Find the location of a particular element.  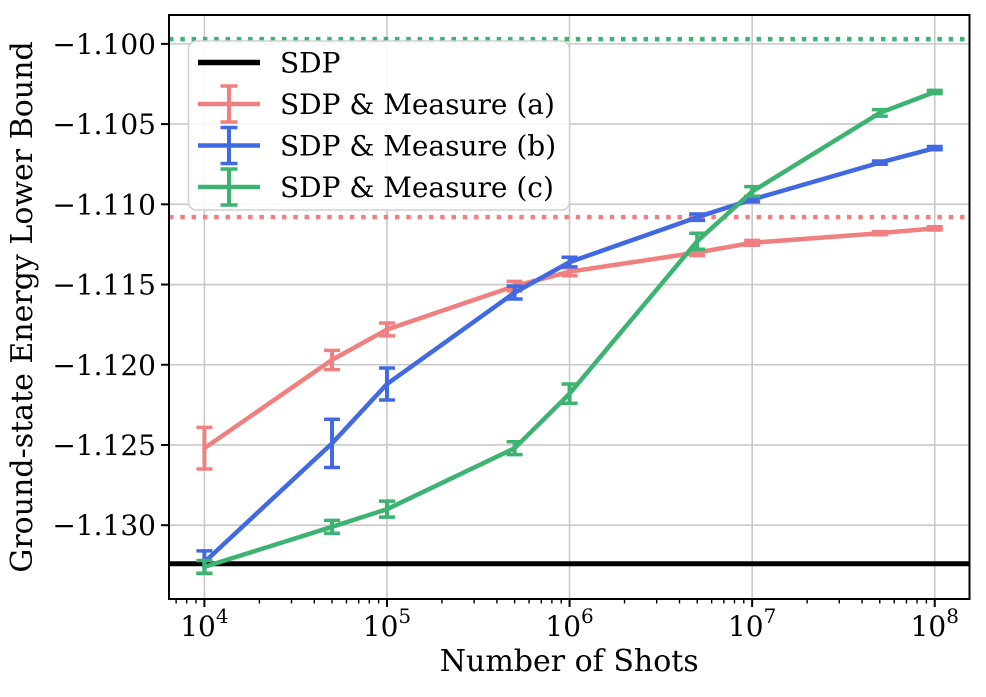

legend-label: SDP & Measure (c) is located at coordinates (417, 187).